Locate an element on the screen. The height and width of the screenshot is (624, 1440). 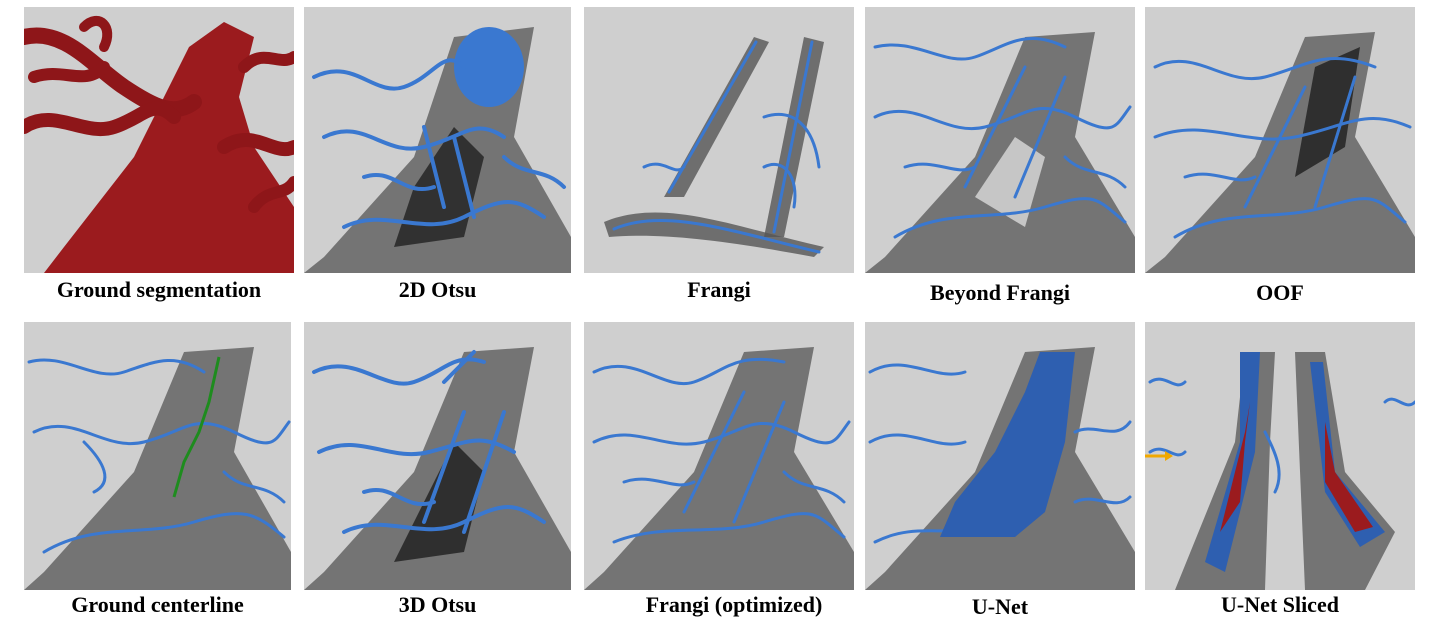
panel-u-net is located at coordinates (1000, 456).